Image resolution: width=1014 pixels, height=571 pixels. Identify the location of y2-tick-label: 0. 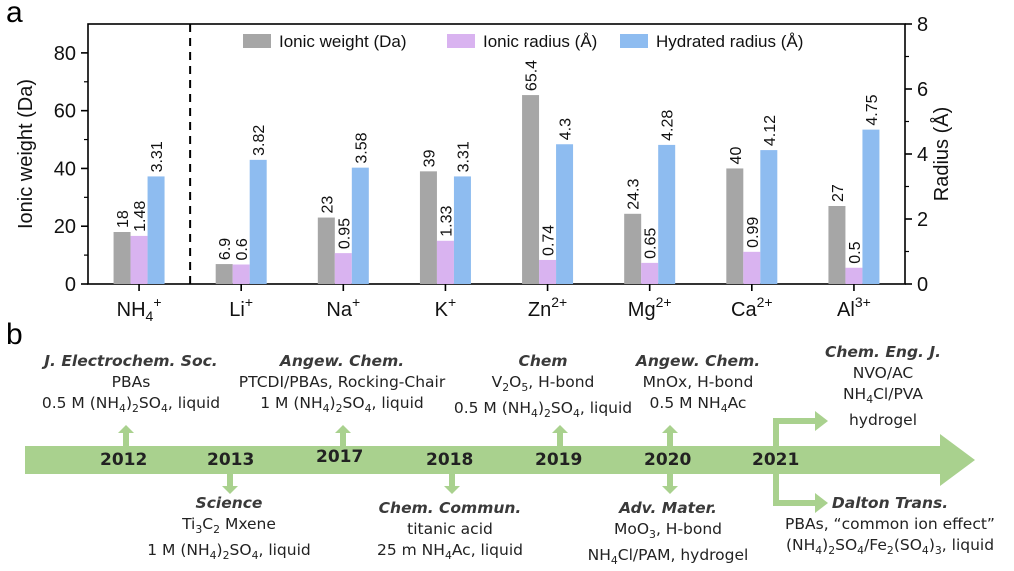
(922, 285).